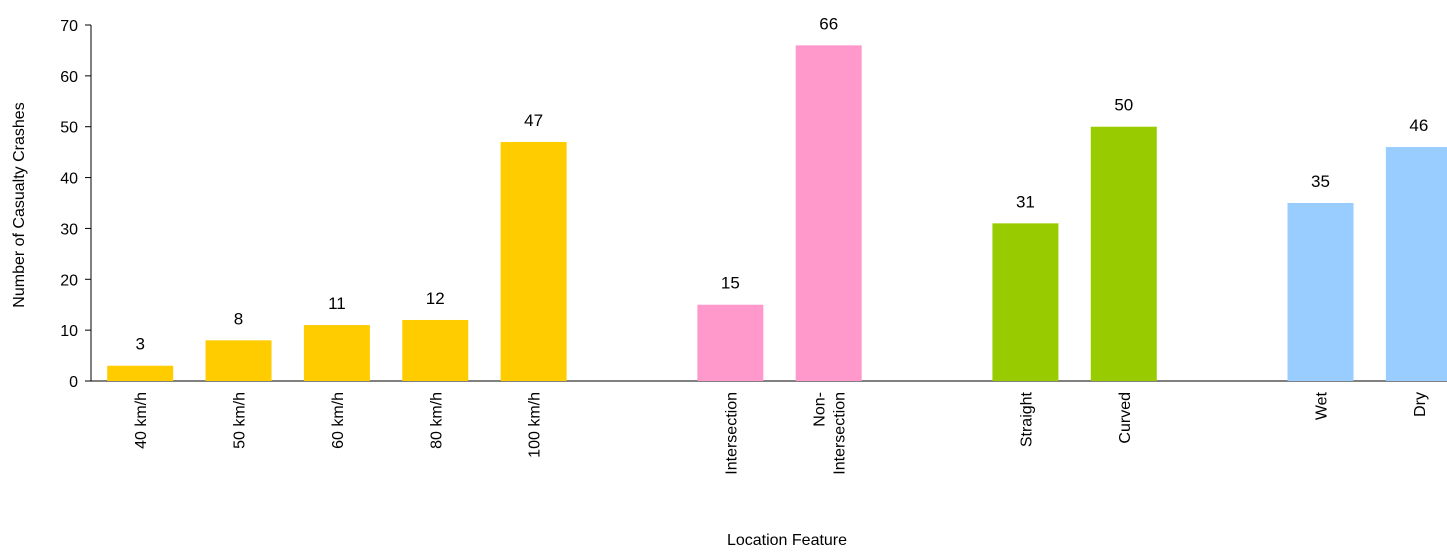 This screenshot has height=552, width=1447. What do you see at coordinates (69, 280) in the screenshot?
I see `y-tick-label: 20` at bounding box center [69, 280].